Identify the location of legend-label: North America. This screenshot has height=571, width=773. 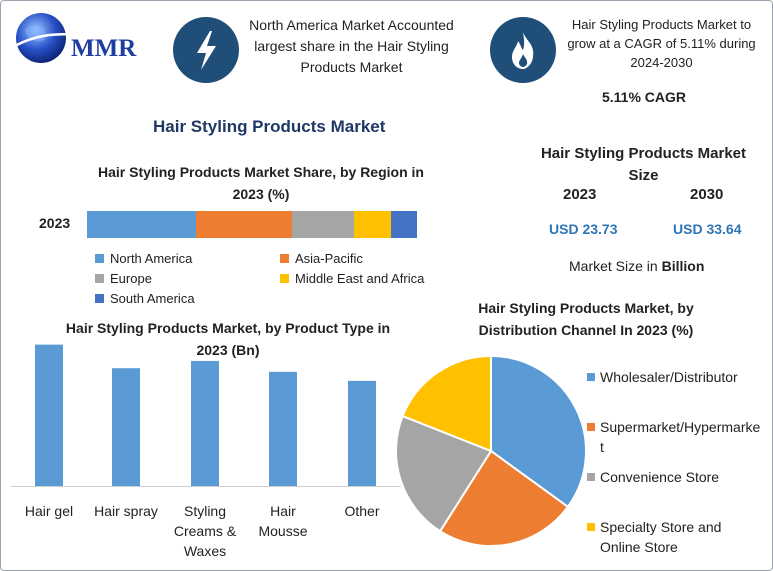
(151, 258).